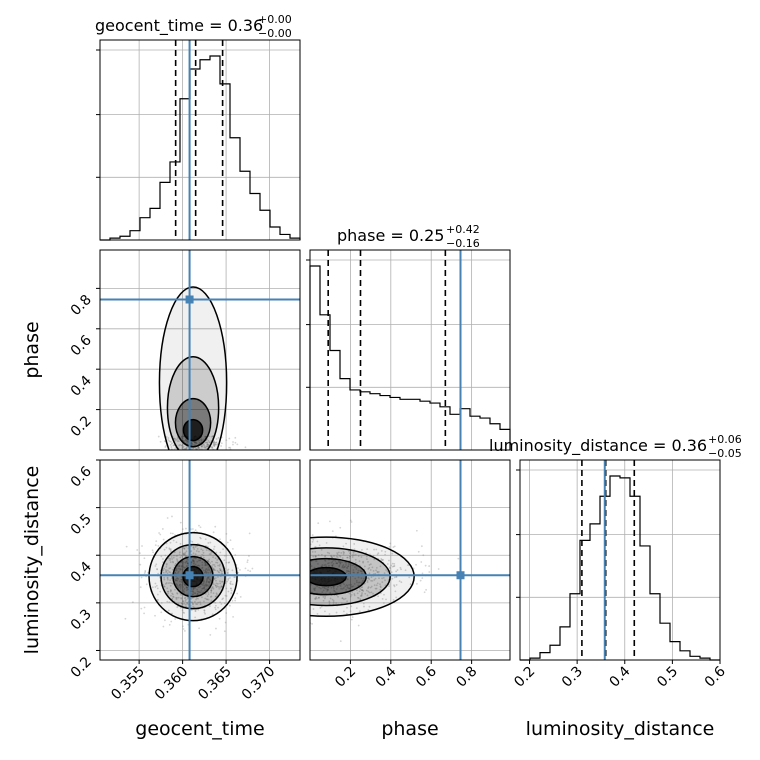  What do you see at coordinates (410, 560) in the screenshot?
I see `panel-frame` at bounding box center [410, 560].